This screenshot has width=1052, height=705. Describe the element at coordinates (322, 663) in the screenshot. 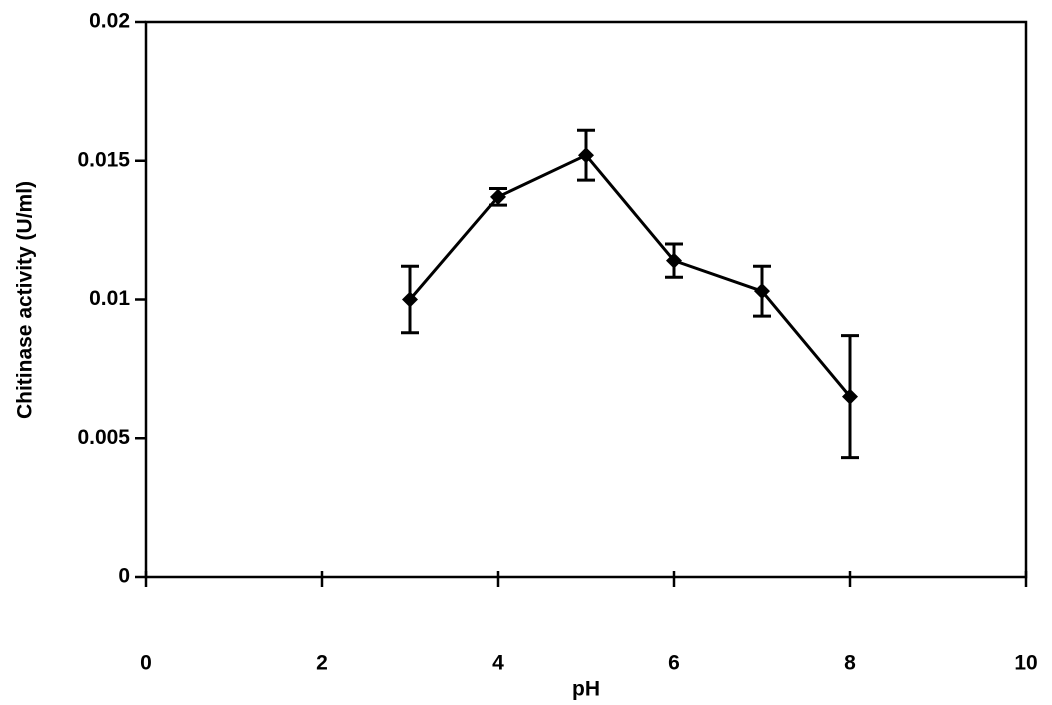

I see `x-tick-label: 2` at that location.